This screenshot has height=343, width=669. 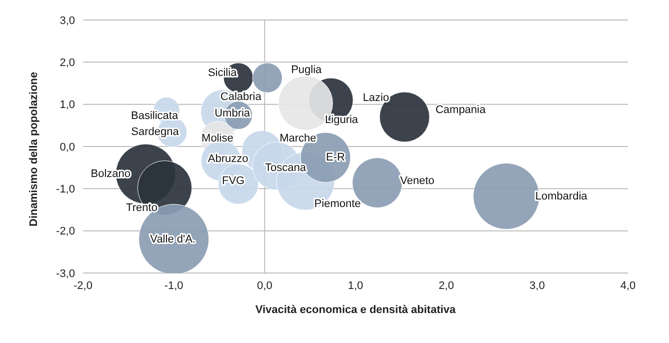 What do you see at coordinates (337, 204) in the screenshot?
I see `annotation: Piemonte` at bounding box center [337, 204].